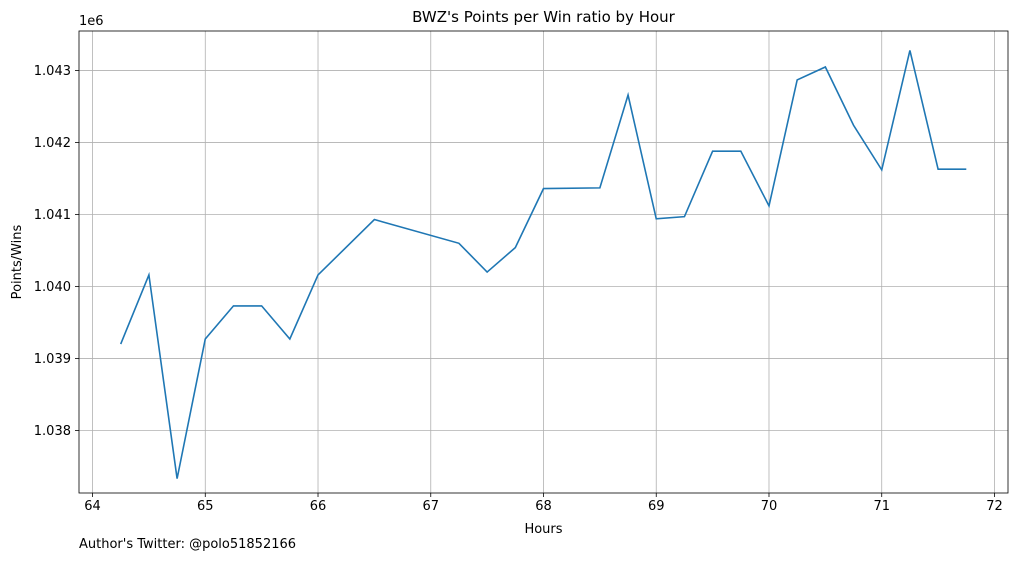 This screenshot has width=1019, height=562. What do you see at coordinates (92, 506) in the screenshot?
I see `x-tick-label: 64` at bounding box center [92, 506].